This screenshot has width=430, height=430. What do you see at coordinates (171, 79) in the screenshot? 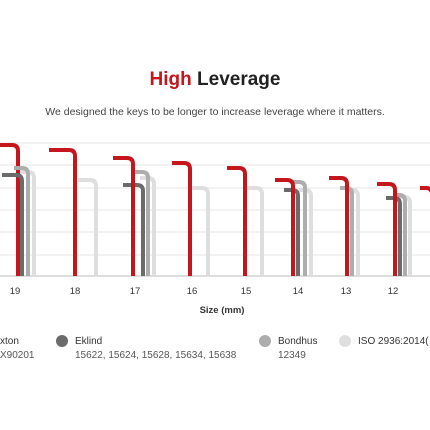
I see `title-highlight: High` at bounding box center [171, 79].